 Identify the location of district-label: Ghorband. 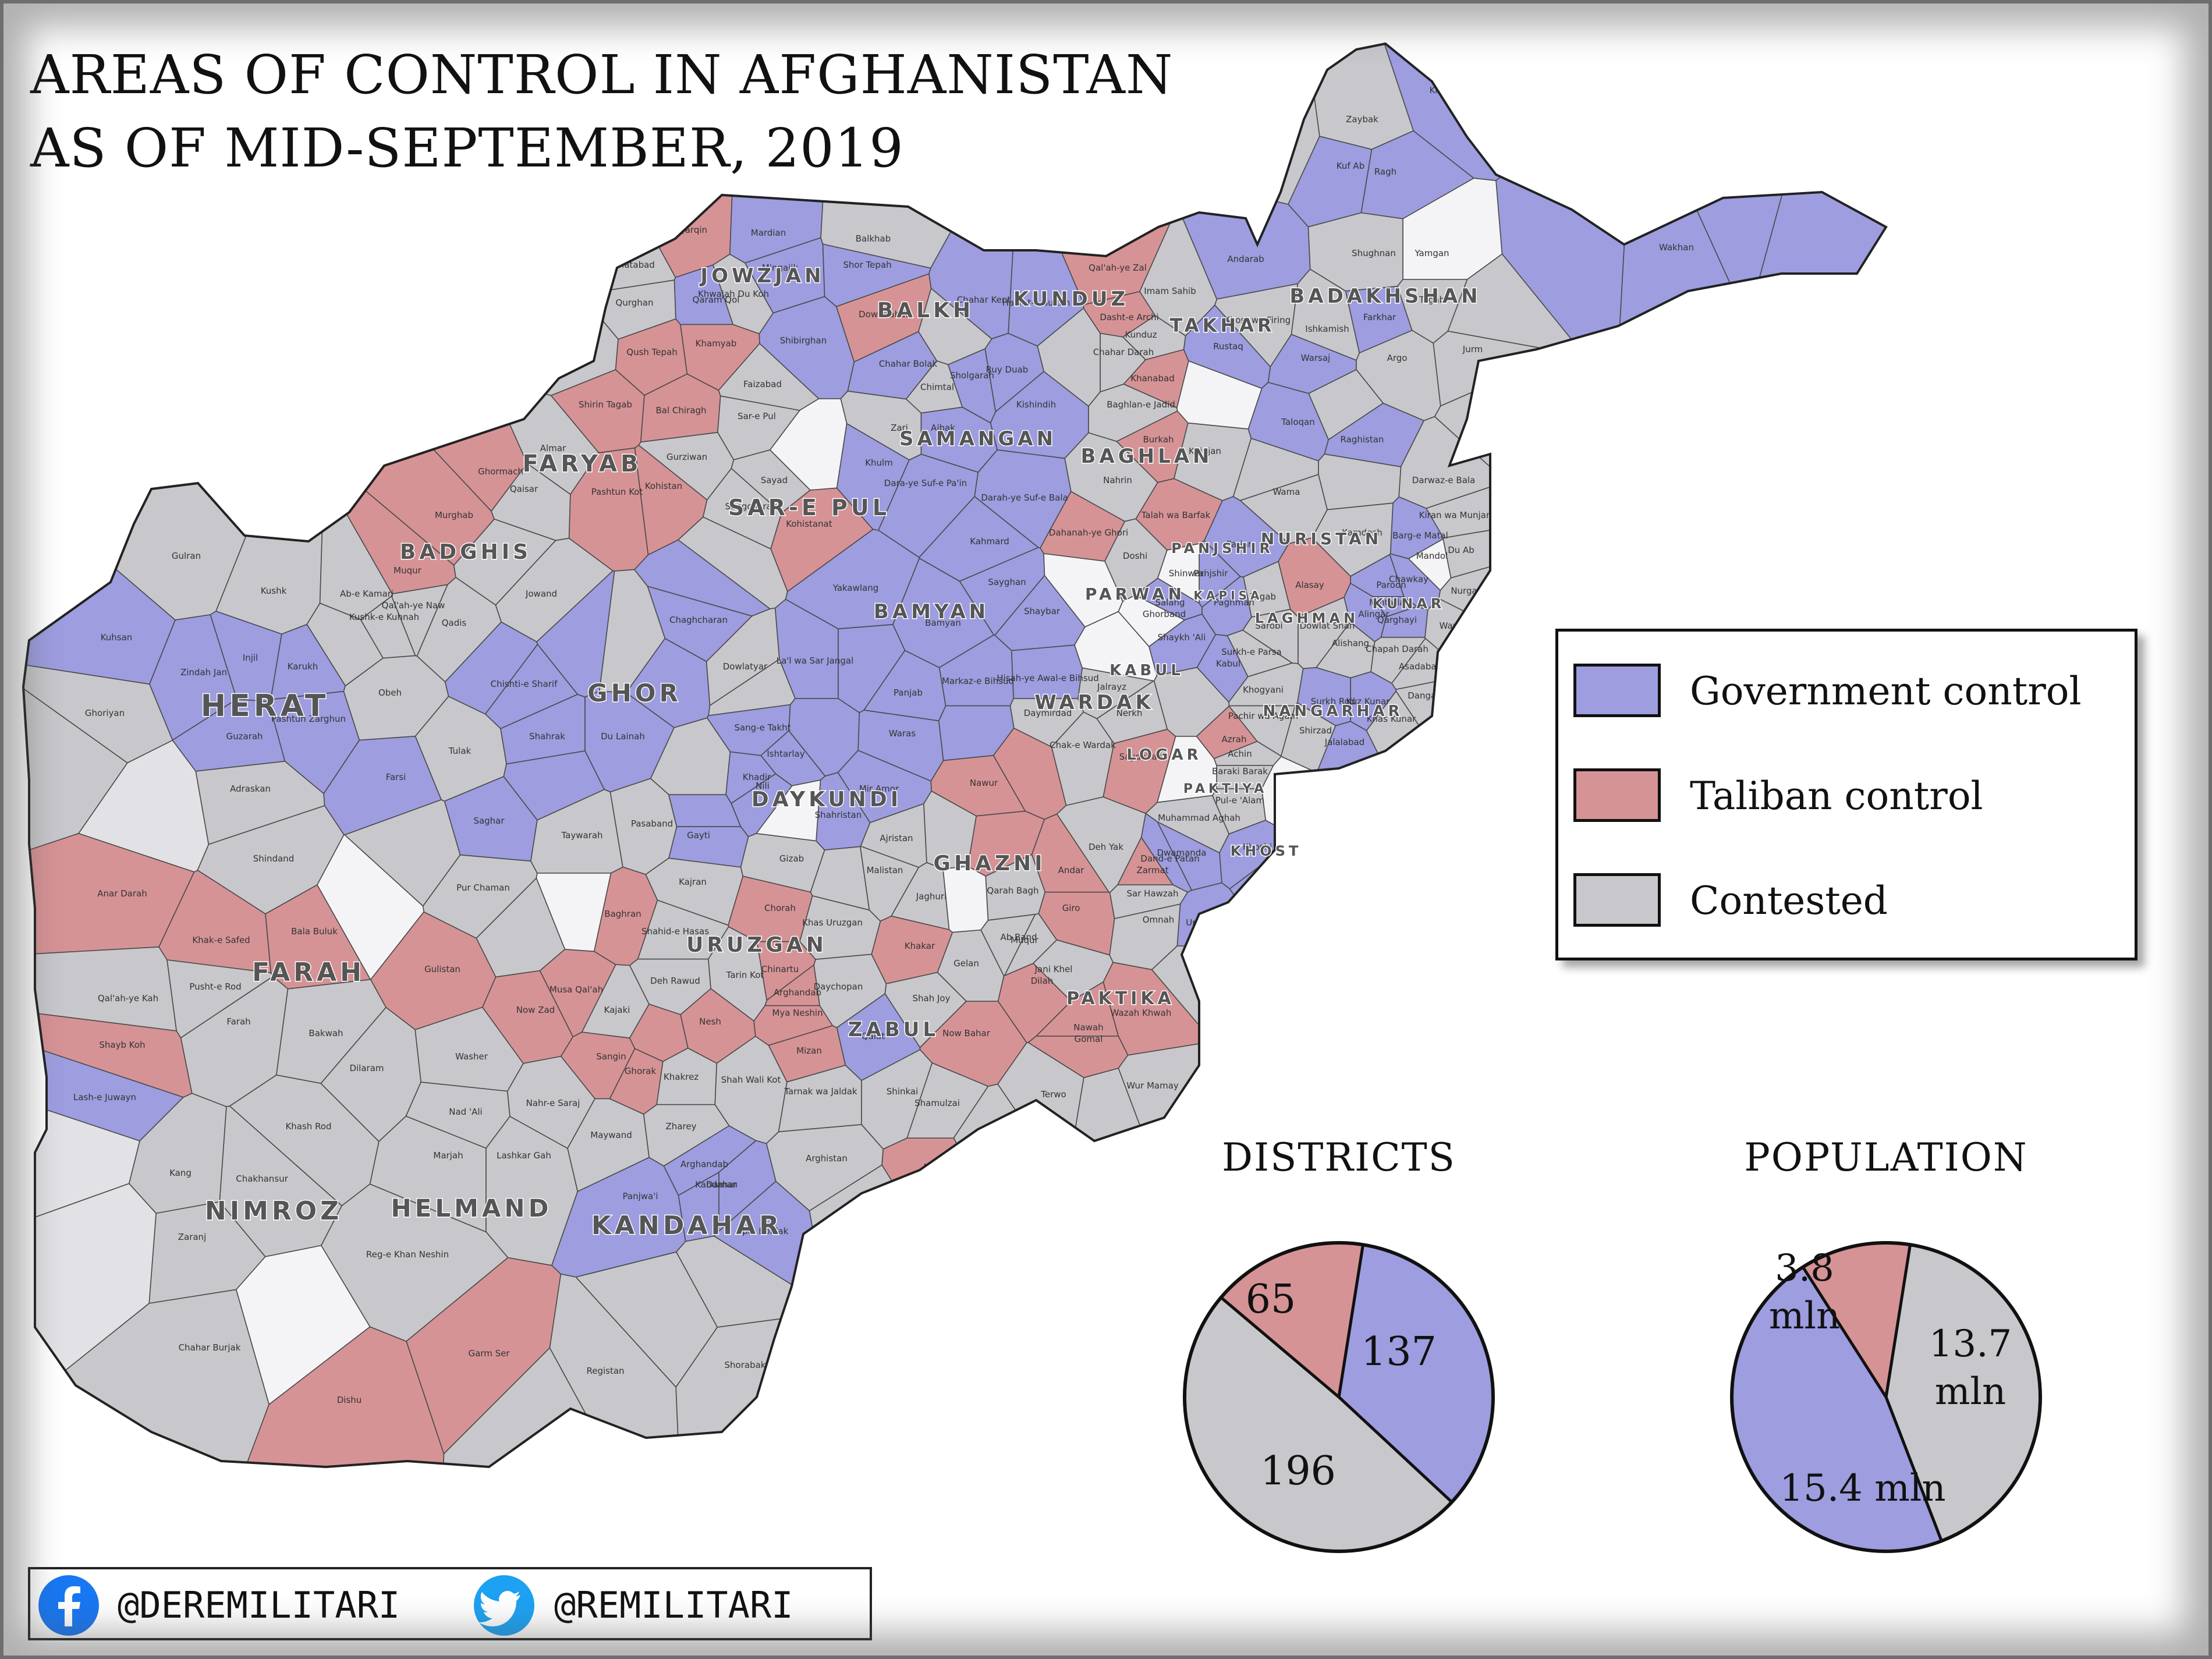
(1165, 614).